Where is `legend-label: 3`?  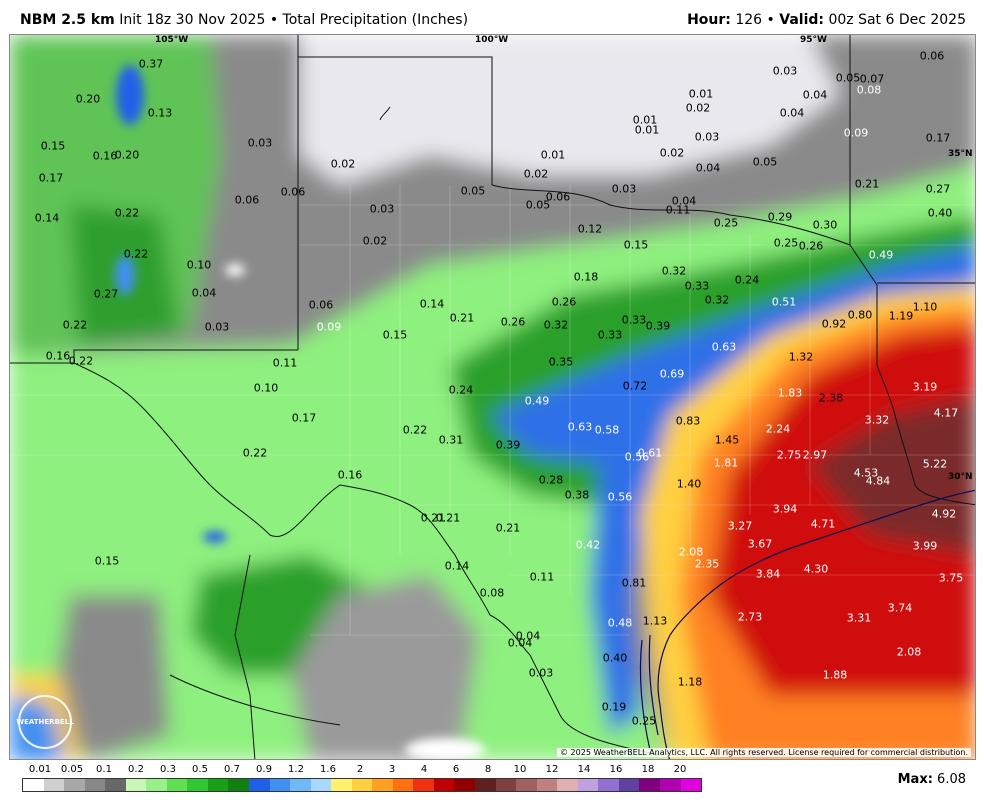 legend-label: 3 is located at coordinates (392, 769).